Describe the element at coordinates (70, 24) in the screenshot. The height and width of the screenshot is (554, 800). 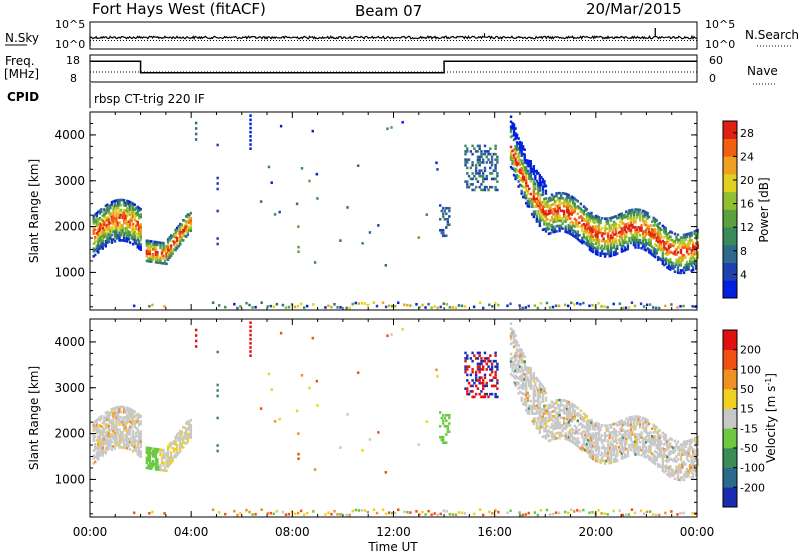
I see `noise-left-tick-top: 10^5` at that location.